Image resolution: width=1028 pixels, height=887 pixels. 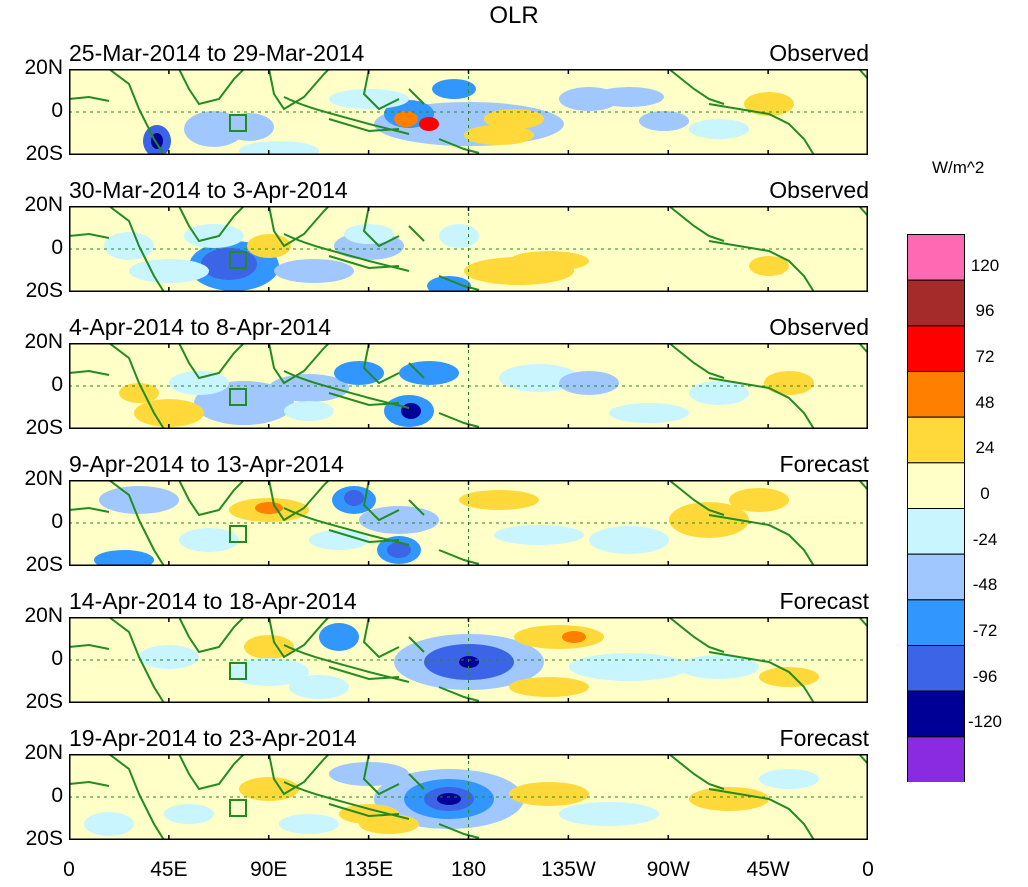 What do you see at coordinates (213, 738) in the screenshot?
I see `panel-date-range: 19-Apr-2014 to 23-Apr-2014` at bounding box center [213, 738].